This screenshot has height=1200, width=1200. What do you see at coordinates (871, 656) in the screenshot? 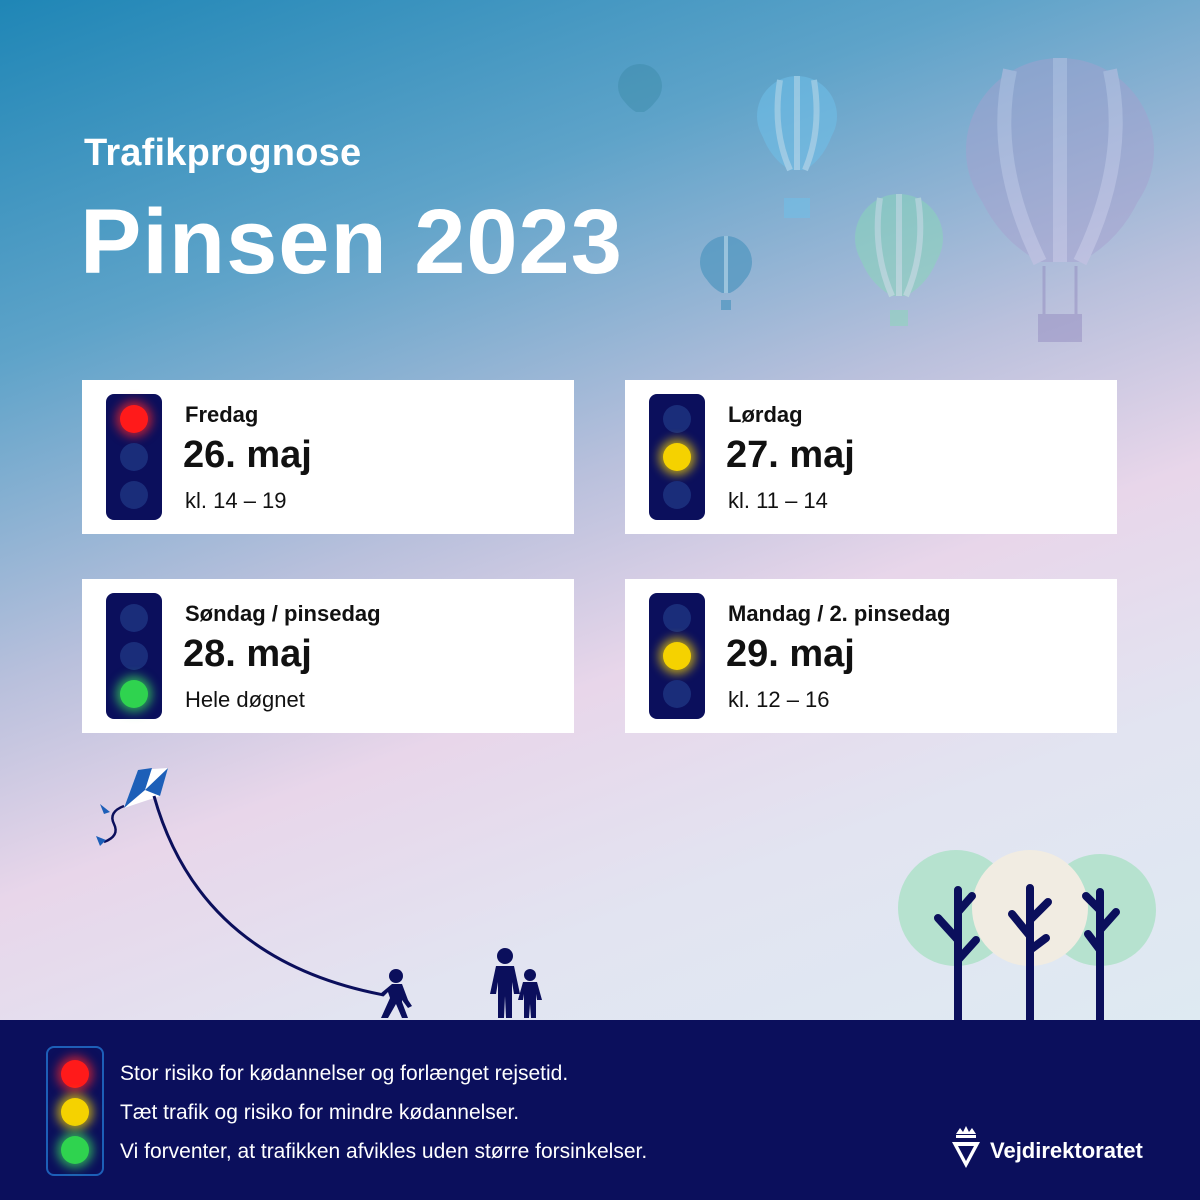
I see `forecast-card-monday: Mandag / 2. pinsedag 29. maj kl. 12 – 16` at bounding box center [871, 656].